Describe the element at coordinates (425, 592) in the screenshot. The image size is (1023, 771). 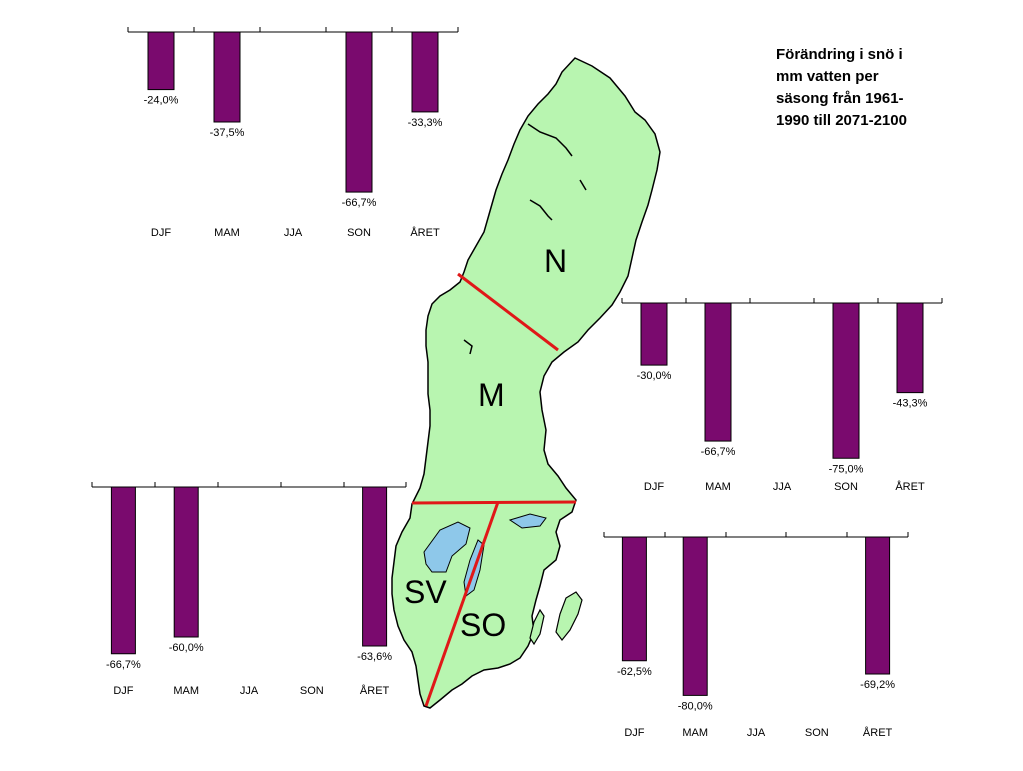
I see `region-label-sv: SV` at that location.